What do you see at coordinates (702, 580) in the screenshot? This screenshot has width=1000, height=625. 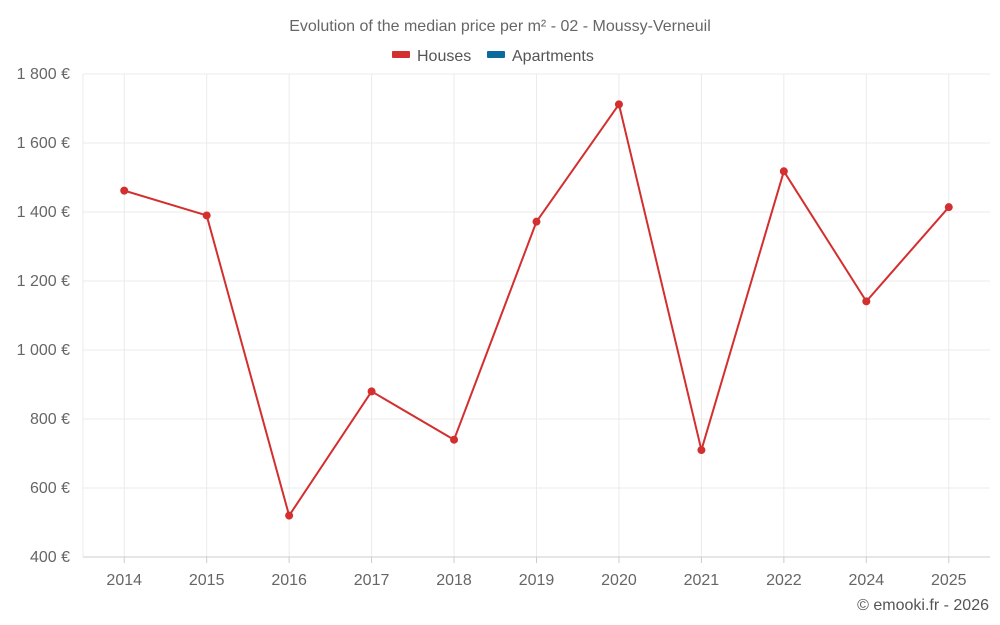 I see `x-tick-label: 2021` at bounding box center [702, 580].